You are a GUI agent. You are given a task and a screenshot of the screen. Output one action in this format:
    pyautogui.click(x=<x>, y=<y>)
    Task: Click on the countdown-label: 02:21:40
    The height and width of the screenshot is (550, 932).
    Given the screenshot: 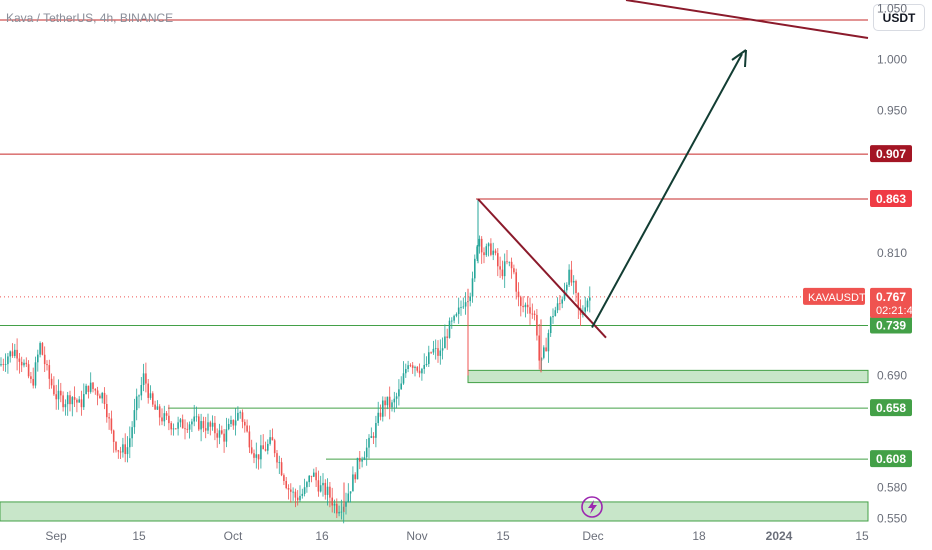 What is the action you would take?
    pyautogui.click(x=897, y=311)
    